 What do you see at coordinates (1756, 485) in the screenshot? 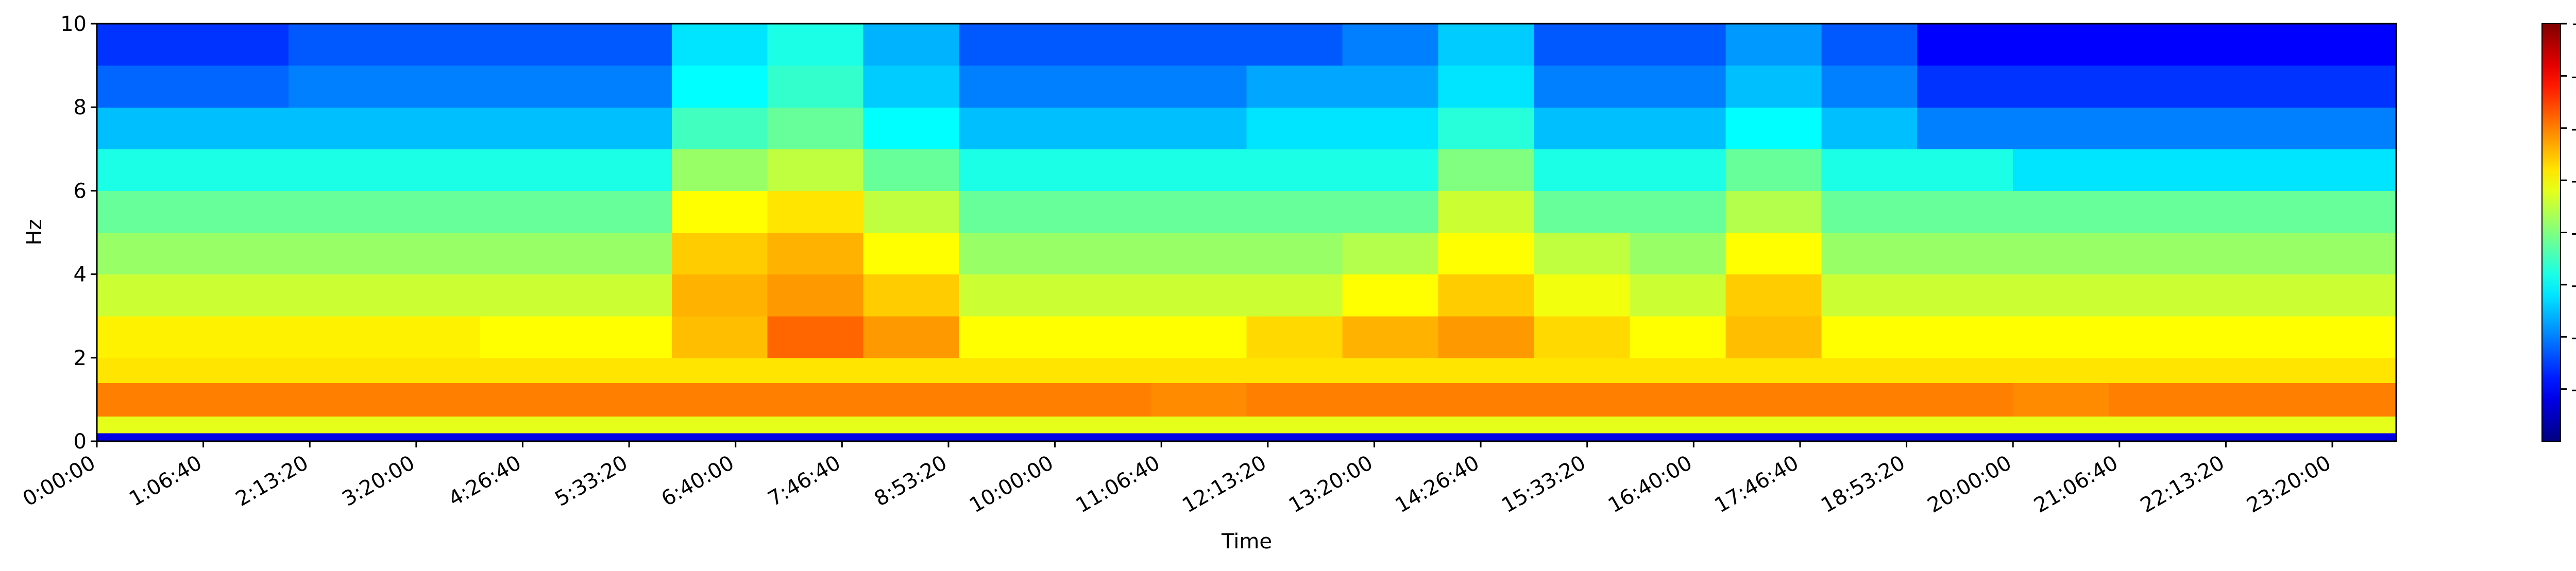
I see `x-tick-label: 17:46:40` at bounding box center [1756, 485].